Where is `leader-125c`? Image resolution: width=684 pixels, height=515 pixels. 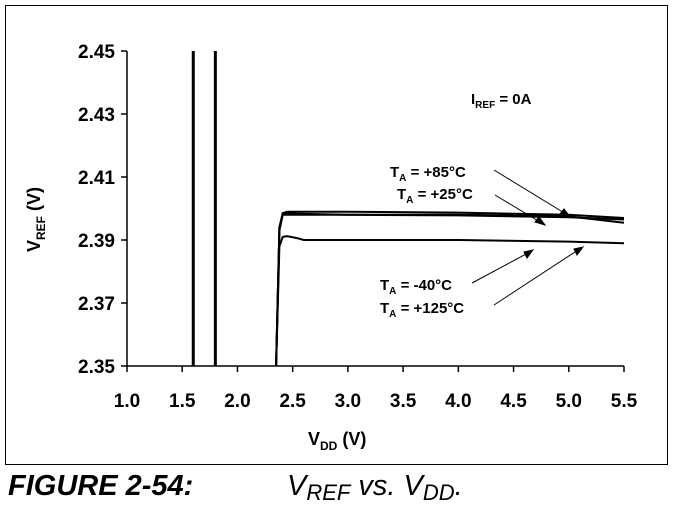
leader-125c is located at coordinates (536, 277).